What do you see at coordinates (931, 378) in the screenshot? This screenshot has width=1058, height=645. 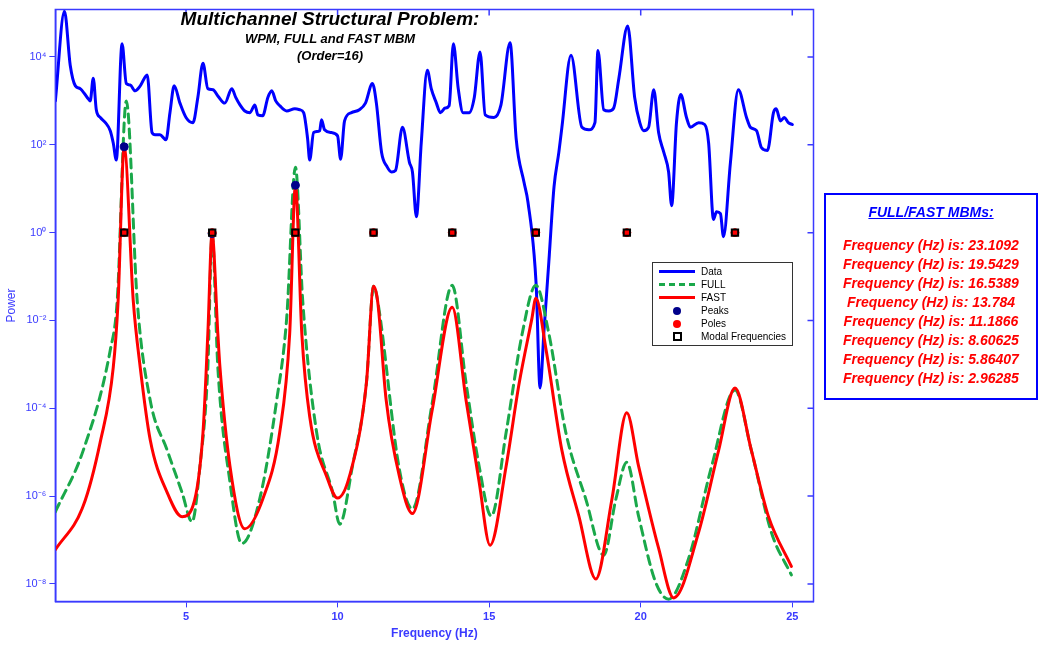 I see `text: Frequency (Hz) is: 2.96285` at bounding box center [931, 378].